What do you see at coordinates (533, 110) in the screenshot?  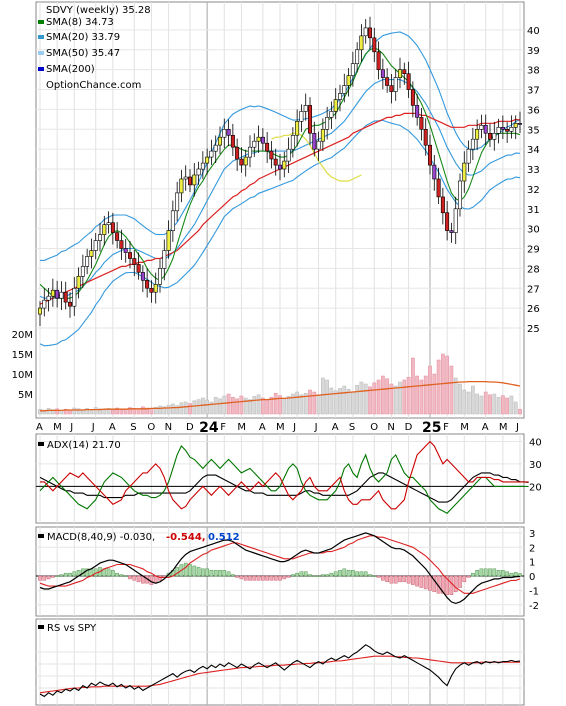 I see `price-tick-label-36: 36` at bounding box center [533, 110].